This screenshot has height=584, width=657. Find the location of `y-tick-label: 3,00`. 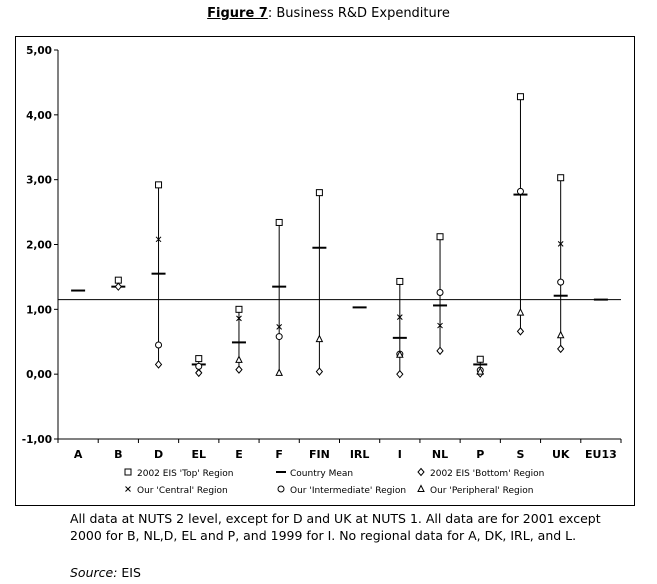

y-tick-label: 3,00 is located at coordinates (39, 181).